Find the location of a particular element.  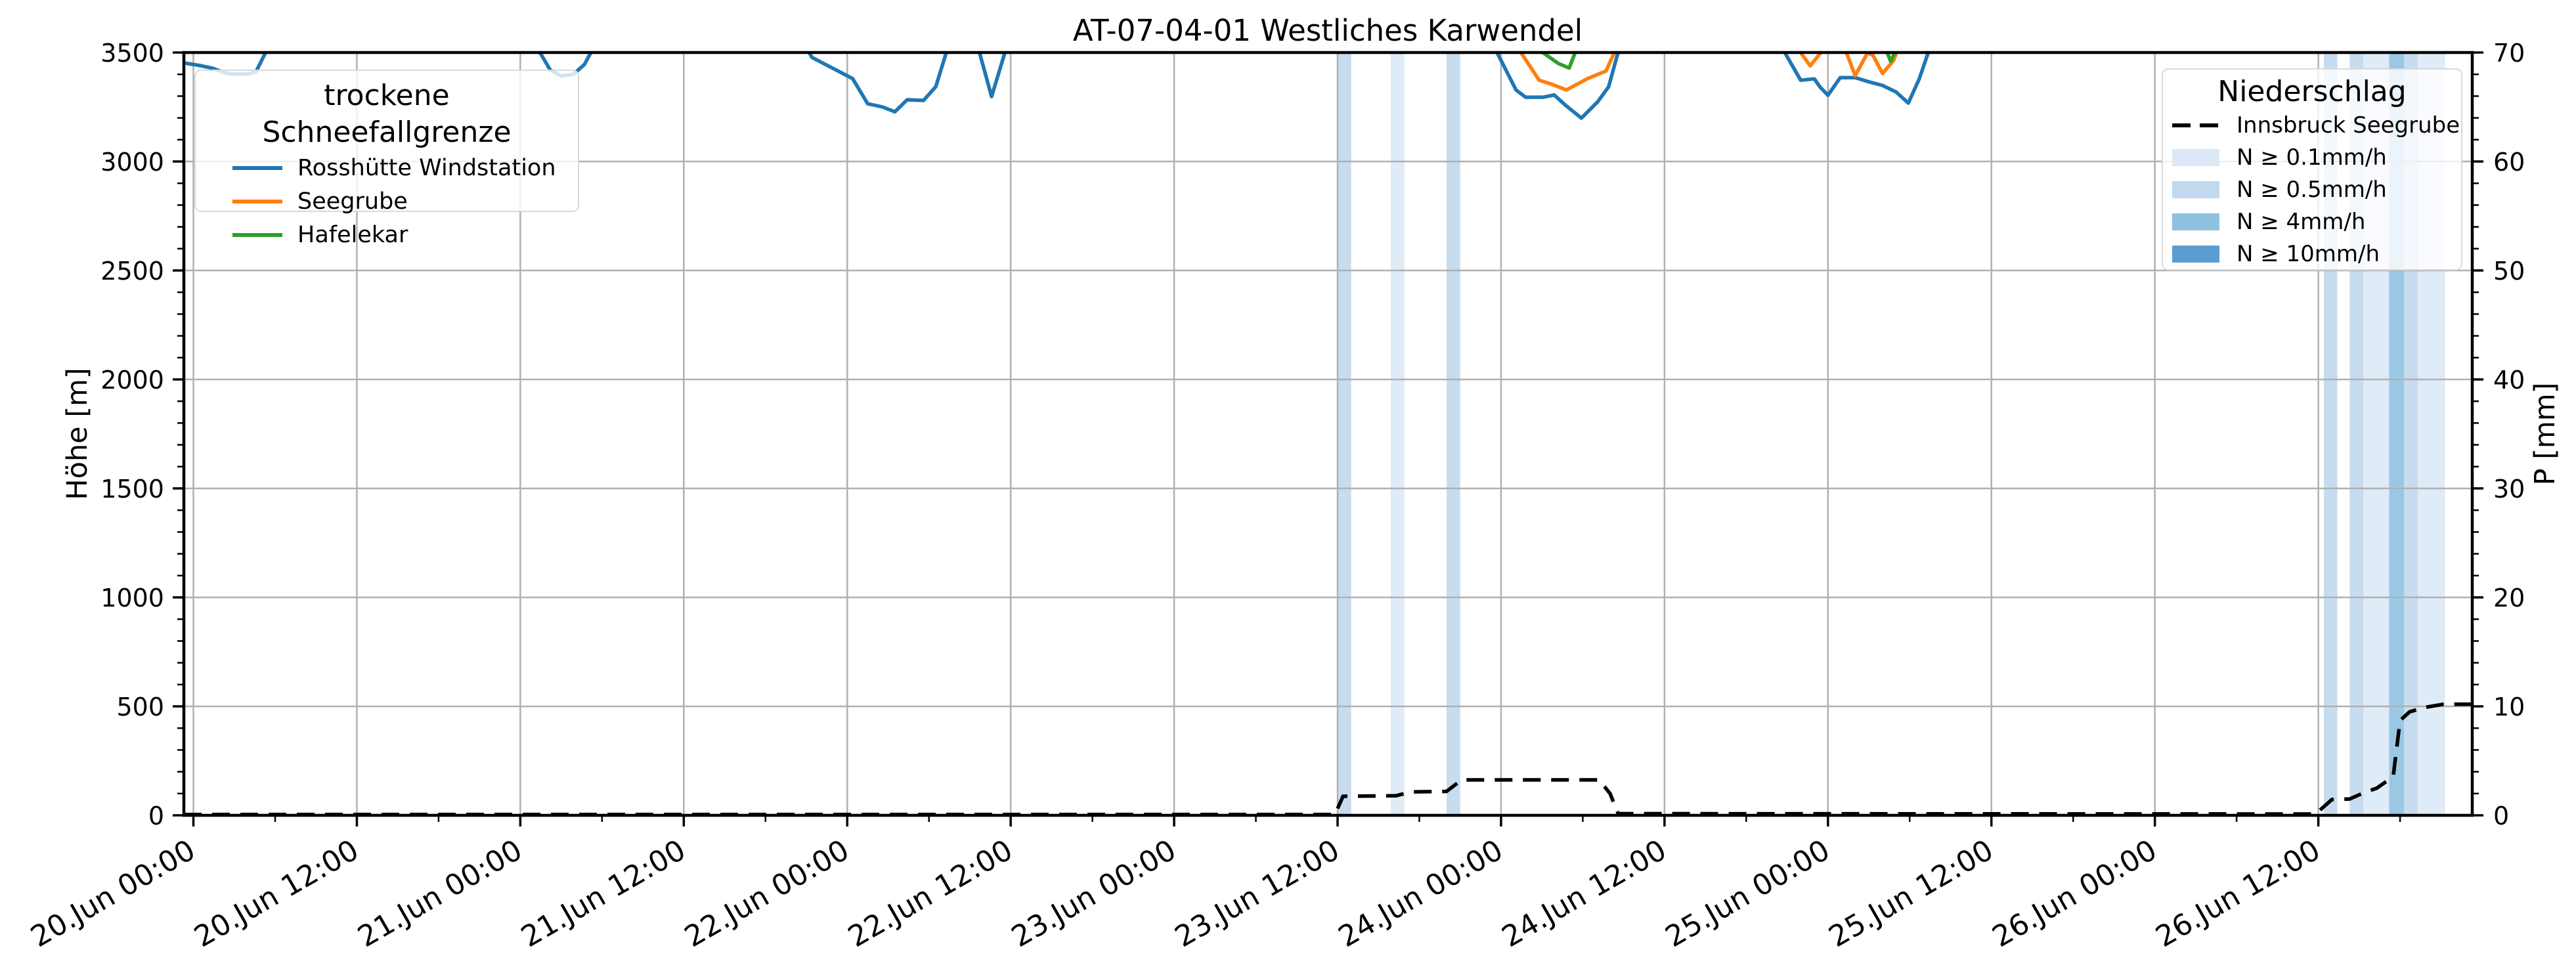

chart-title: AT-07-04-01 Westliches Karwendel is located at coordinates (1327, 30).